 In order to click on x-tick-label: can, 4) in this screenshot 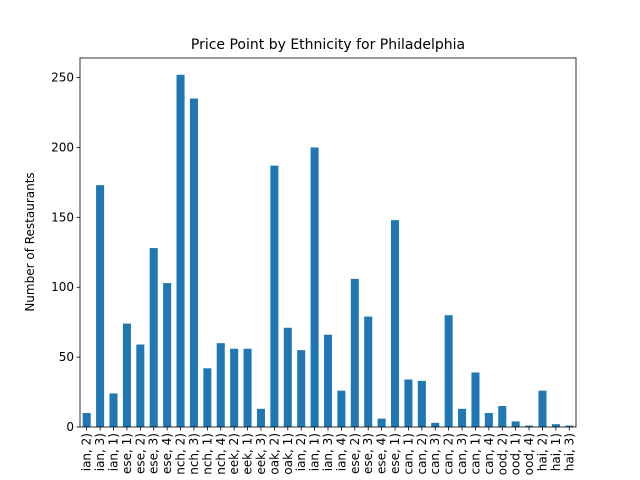, I will do `click(489, 454)`.